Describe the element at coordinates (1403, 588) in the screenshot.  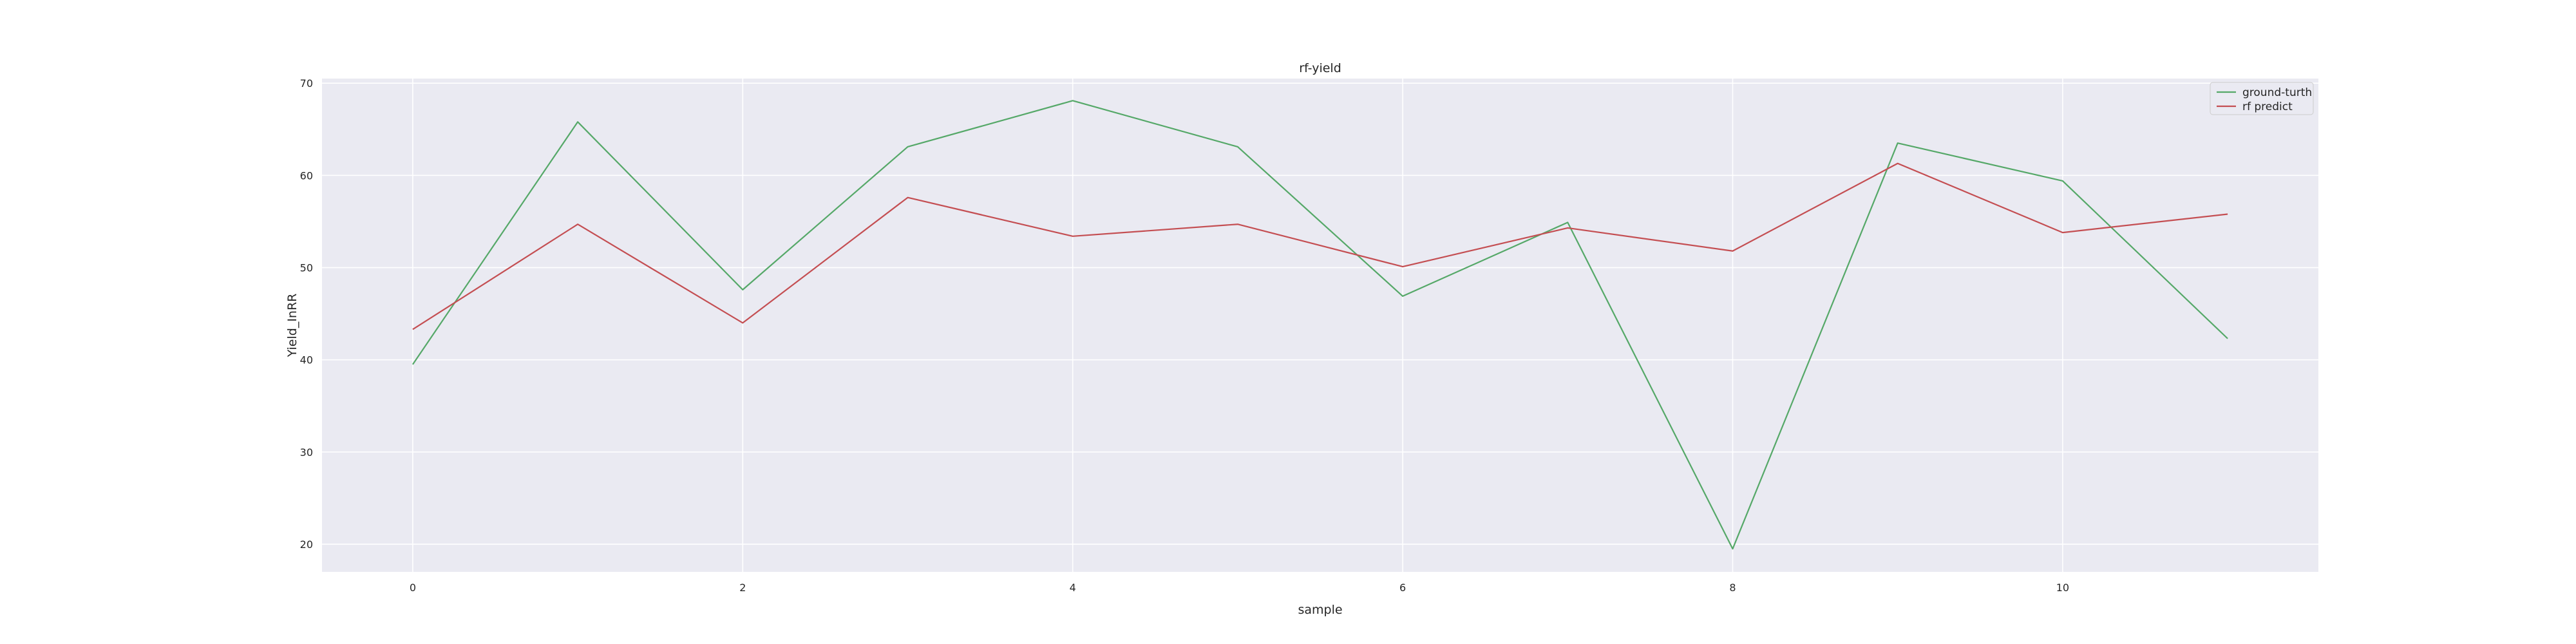
I see `x-tick-label: 6` at that location.